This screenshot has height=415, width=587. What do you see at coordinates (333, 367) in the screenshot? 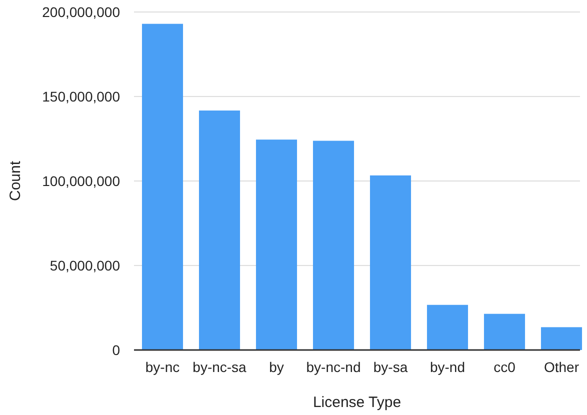
I see `x-tick-label: by-nc-nd` at bounding box center [333, 367].